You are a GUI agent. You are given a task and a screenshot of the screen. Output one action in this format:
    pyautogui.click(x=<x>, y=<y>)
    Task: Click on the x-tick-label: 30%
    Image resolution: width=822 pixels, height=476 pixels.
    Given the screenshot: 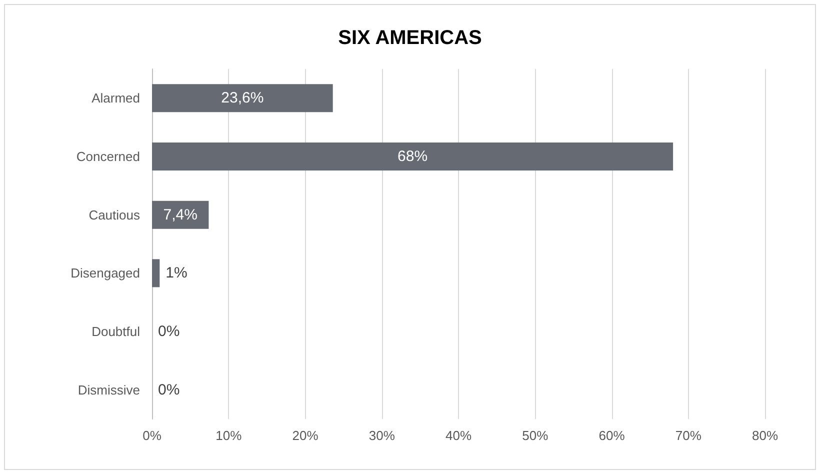 What is the action you would take?
    pyautogui.click(x=382, y=435)
    